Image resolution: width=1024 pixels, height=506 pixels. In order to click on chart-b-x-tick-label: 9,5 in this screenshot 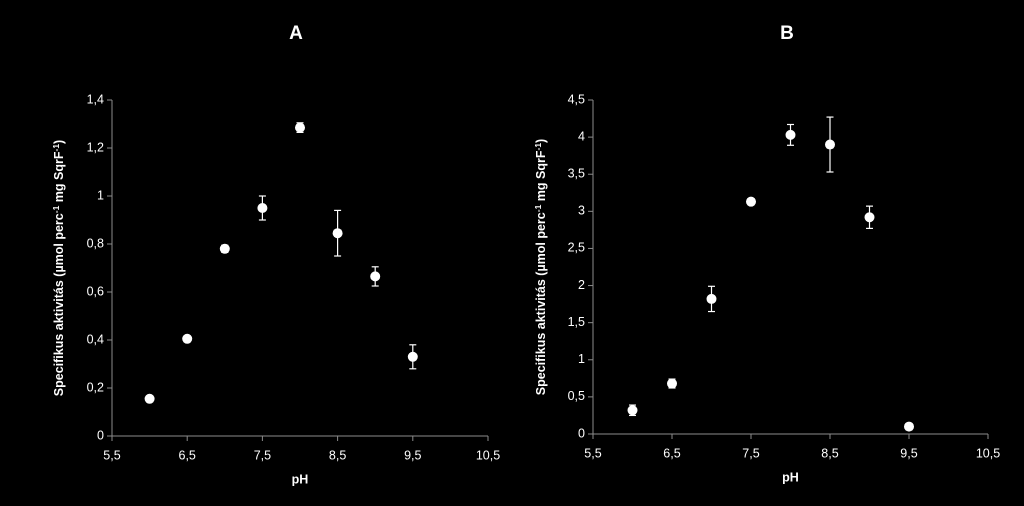, I will do `click(908, 453)`.